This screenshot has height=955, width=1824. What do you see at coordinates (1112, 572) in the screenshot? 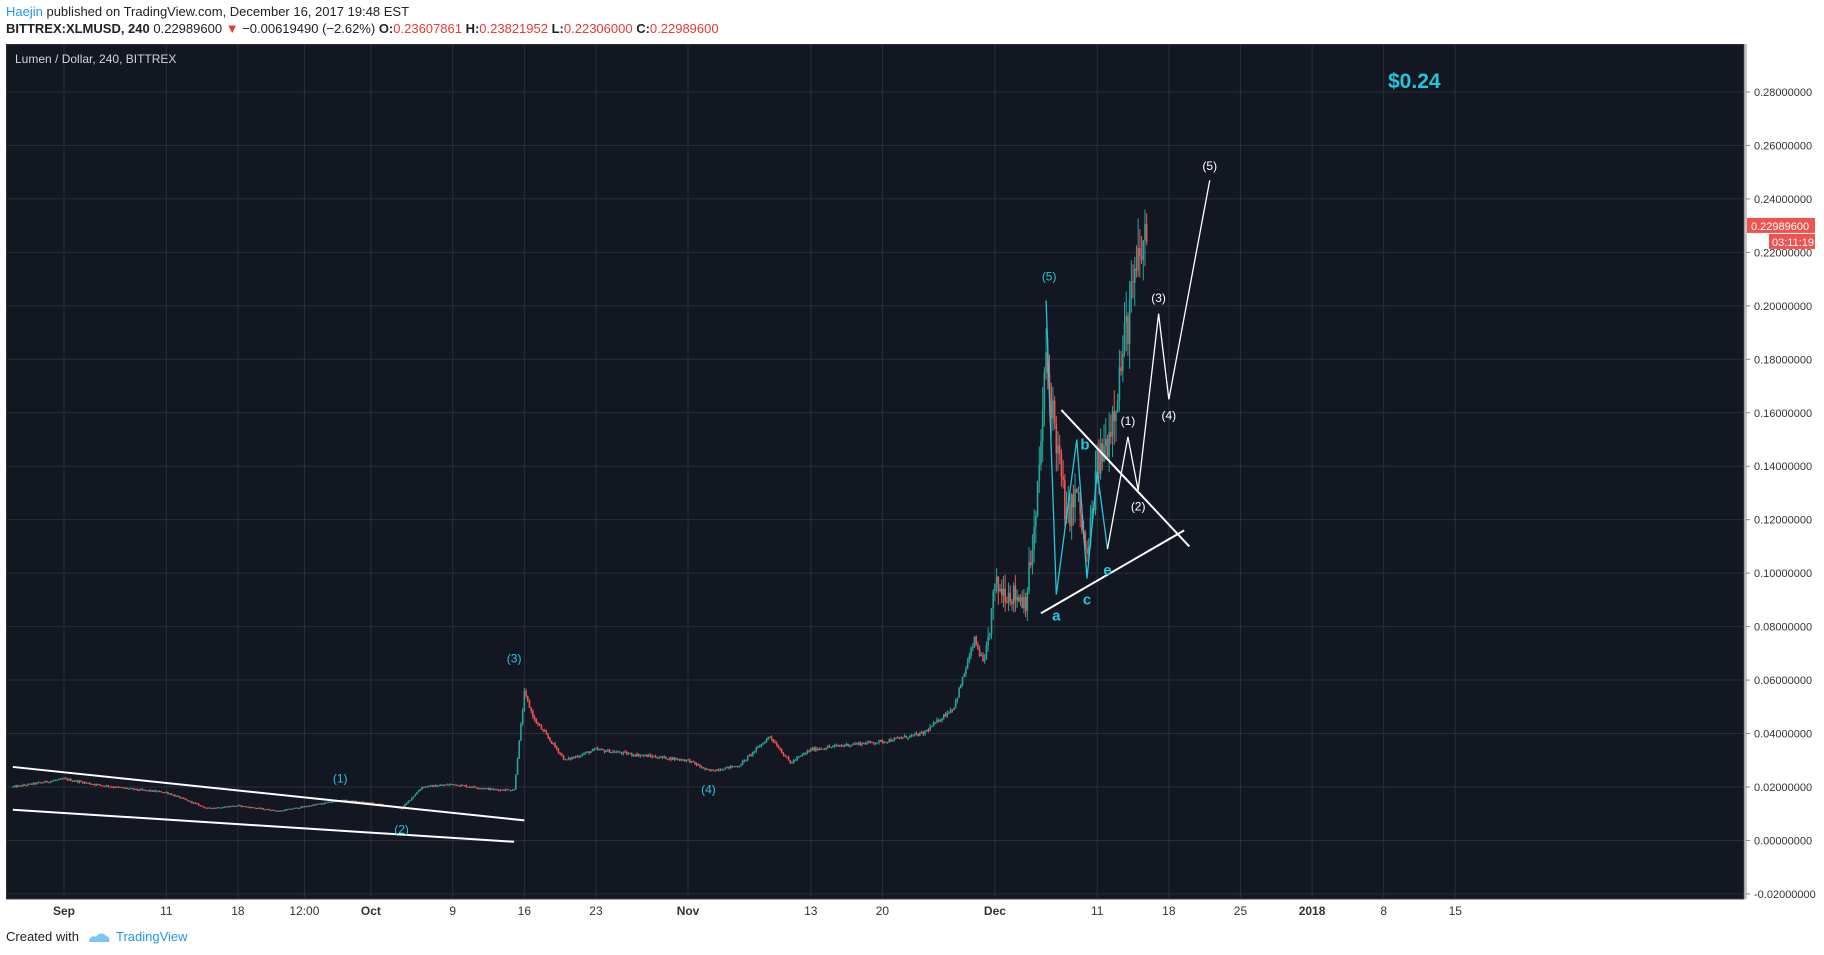
I see `triangle-lower-trendline` at bounding box center [1112, 572].